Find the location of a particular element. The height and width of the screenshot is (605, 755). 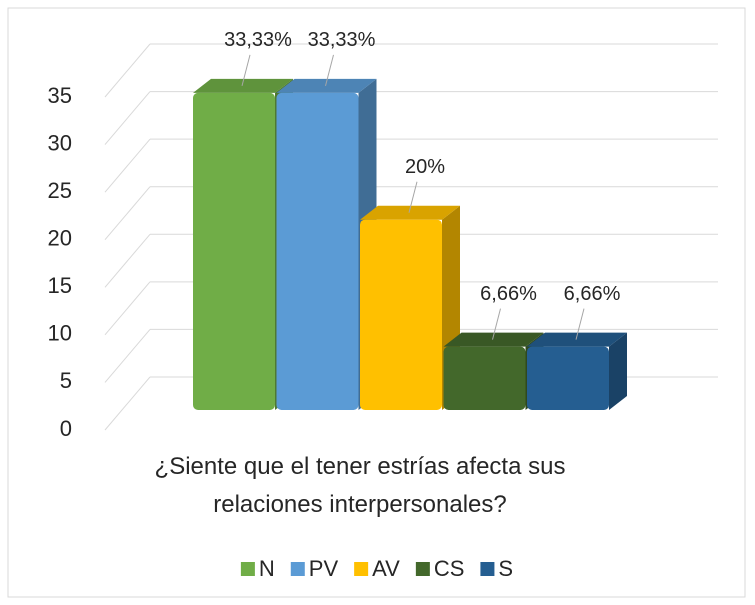

legend-label: S is located at coordinates (505, 568).